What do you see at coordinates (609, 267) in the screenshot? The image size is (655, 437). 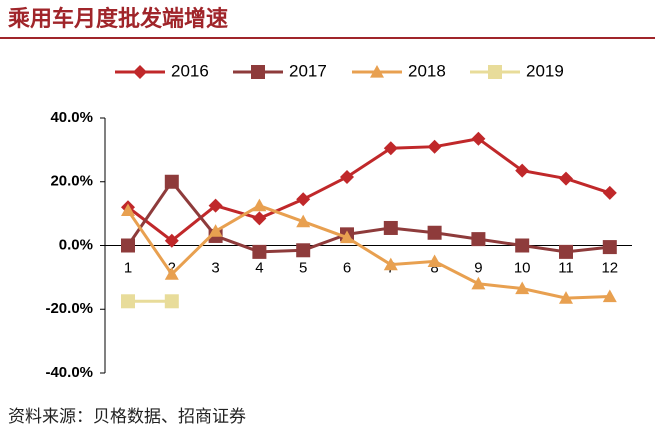 I see `x-tick-label: 12` at bounding box center [609, 267].